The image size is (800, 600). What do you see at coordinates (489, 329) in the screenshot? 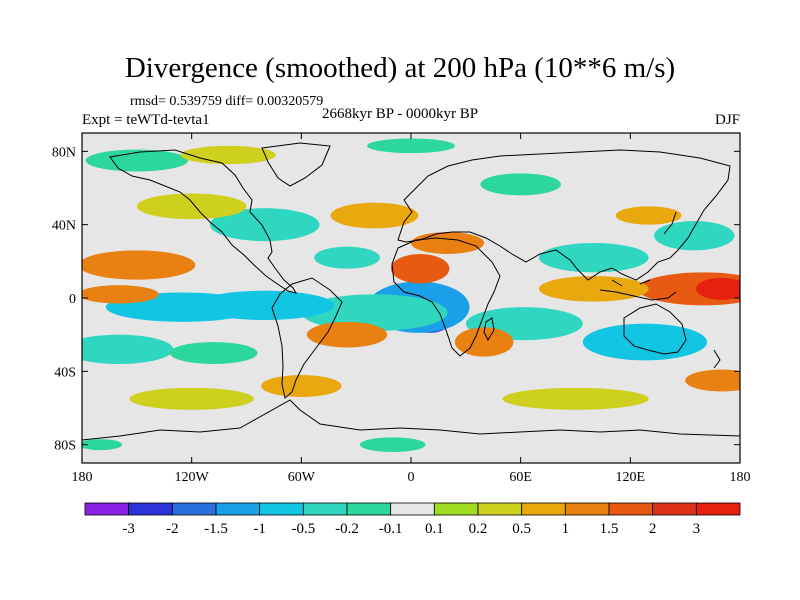
I see `coast-madagascar` at bounding box center [489, 329].